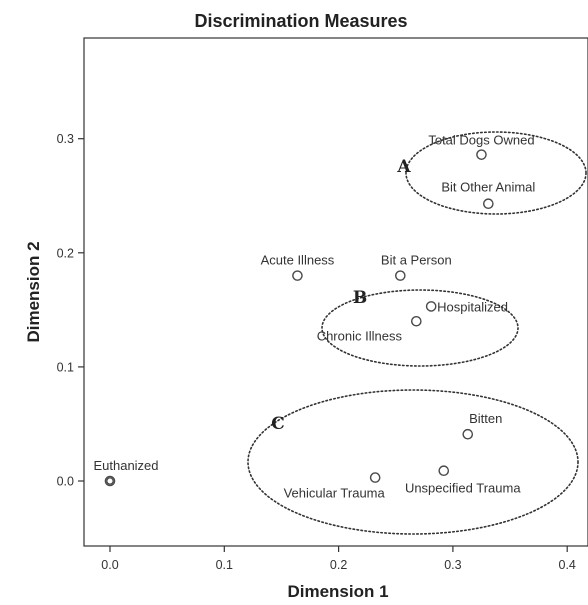  Describe the element at coordinates (360, 335) in the screenshot. I see `label-chronic-illness: Chronic Illness` at that location.